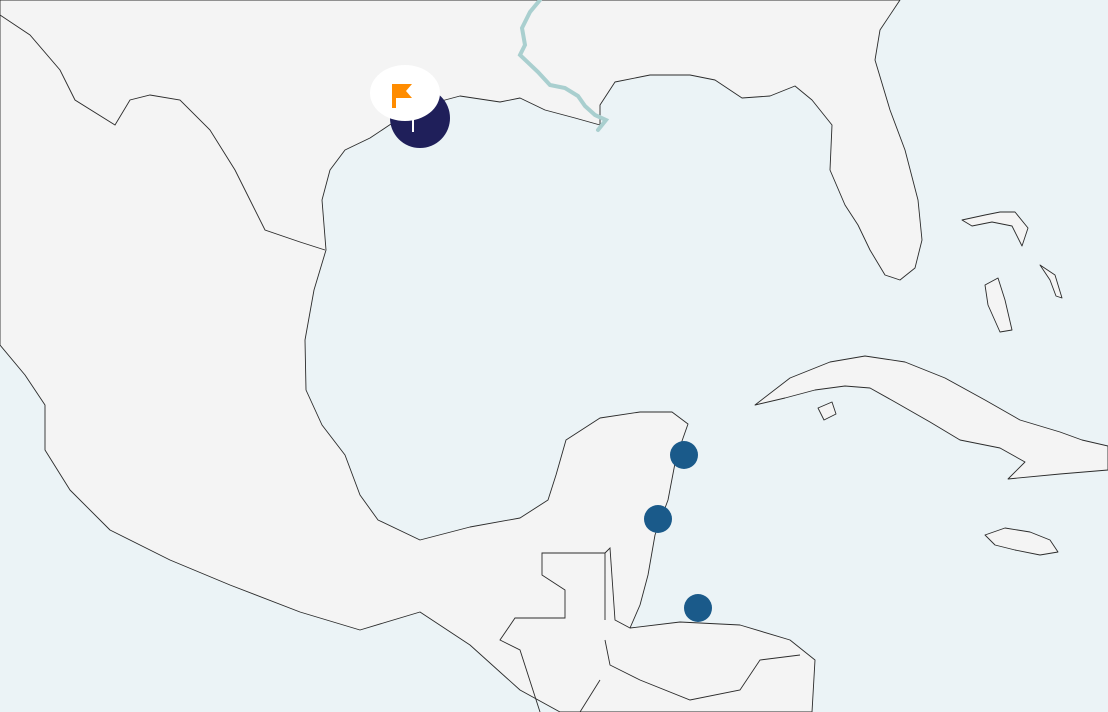 This screenshot has width=1108, height=712. Describe the element at coordinates (1021, 541) in the screenshot. I see `land-jamaica` at that location.